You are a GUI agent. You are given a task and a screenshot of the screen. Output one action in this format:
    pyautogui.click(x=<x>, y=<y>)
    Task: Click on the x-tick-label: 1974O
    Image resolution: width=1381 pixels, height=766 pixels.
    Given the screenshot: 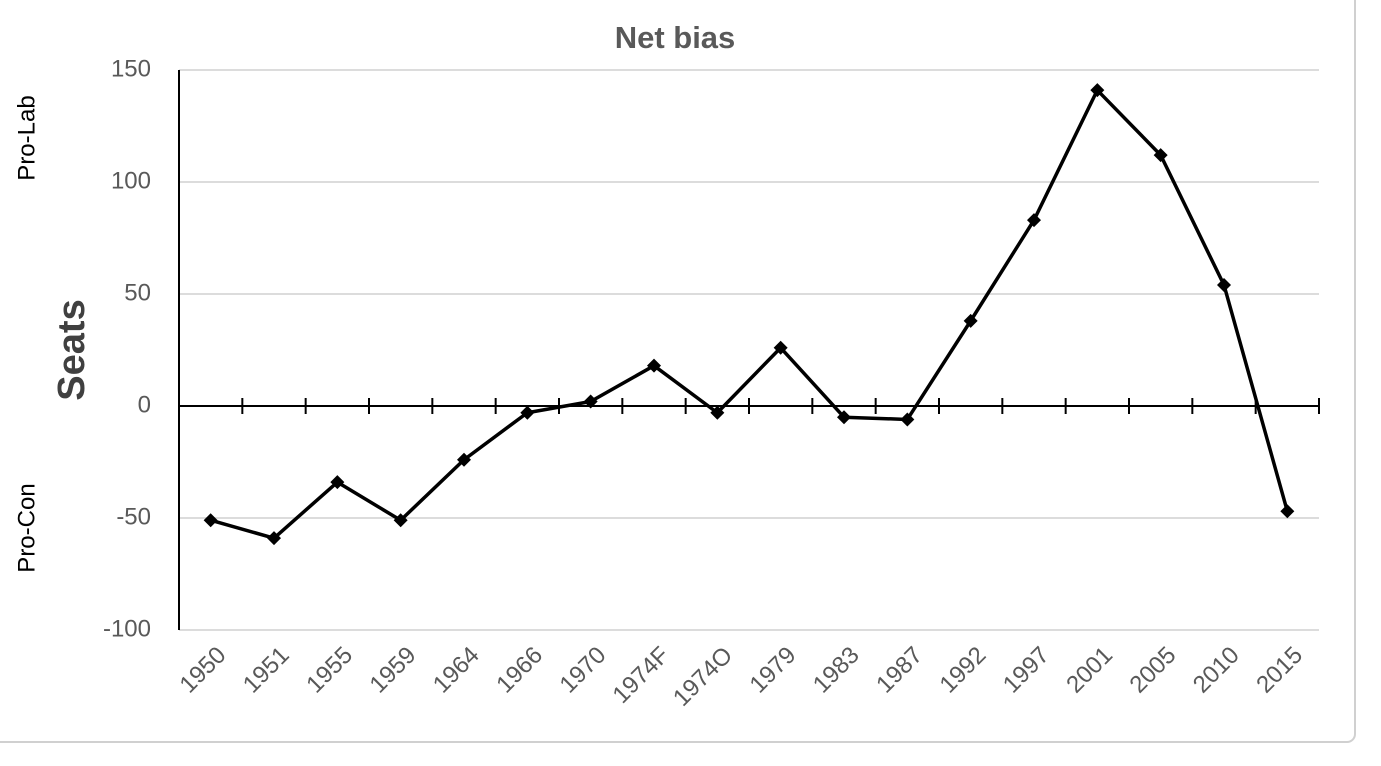 What is the action you would take?
    pyautogui.click(x=703, y=677)
    